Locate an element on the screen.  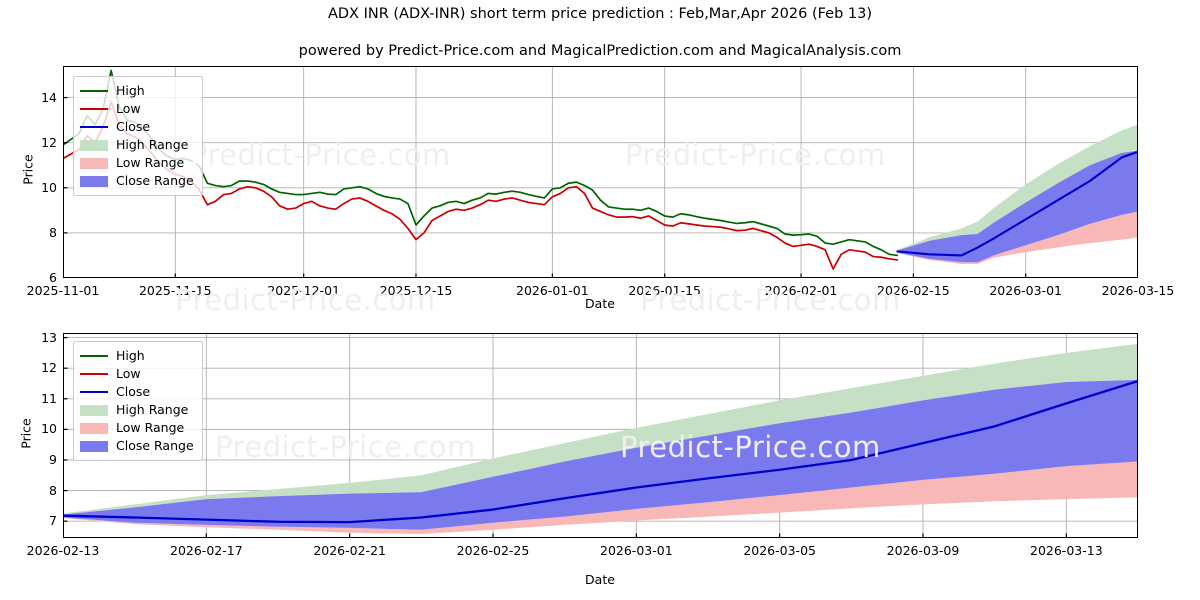
top-x-axis-label: Date is located at coordinates (600, 303).